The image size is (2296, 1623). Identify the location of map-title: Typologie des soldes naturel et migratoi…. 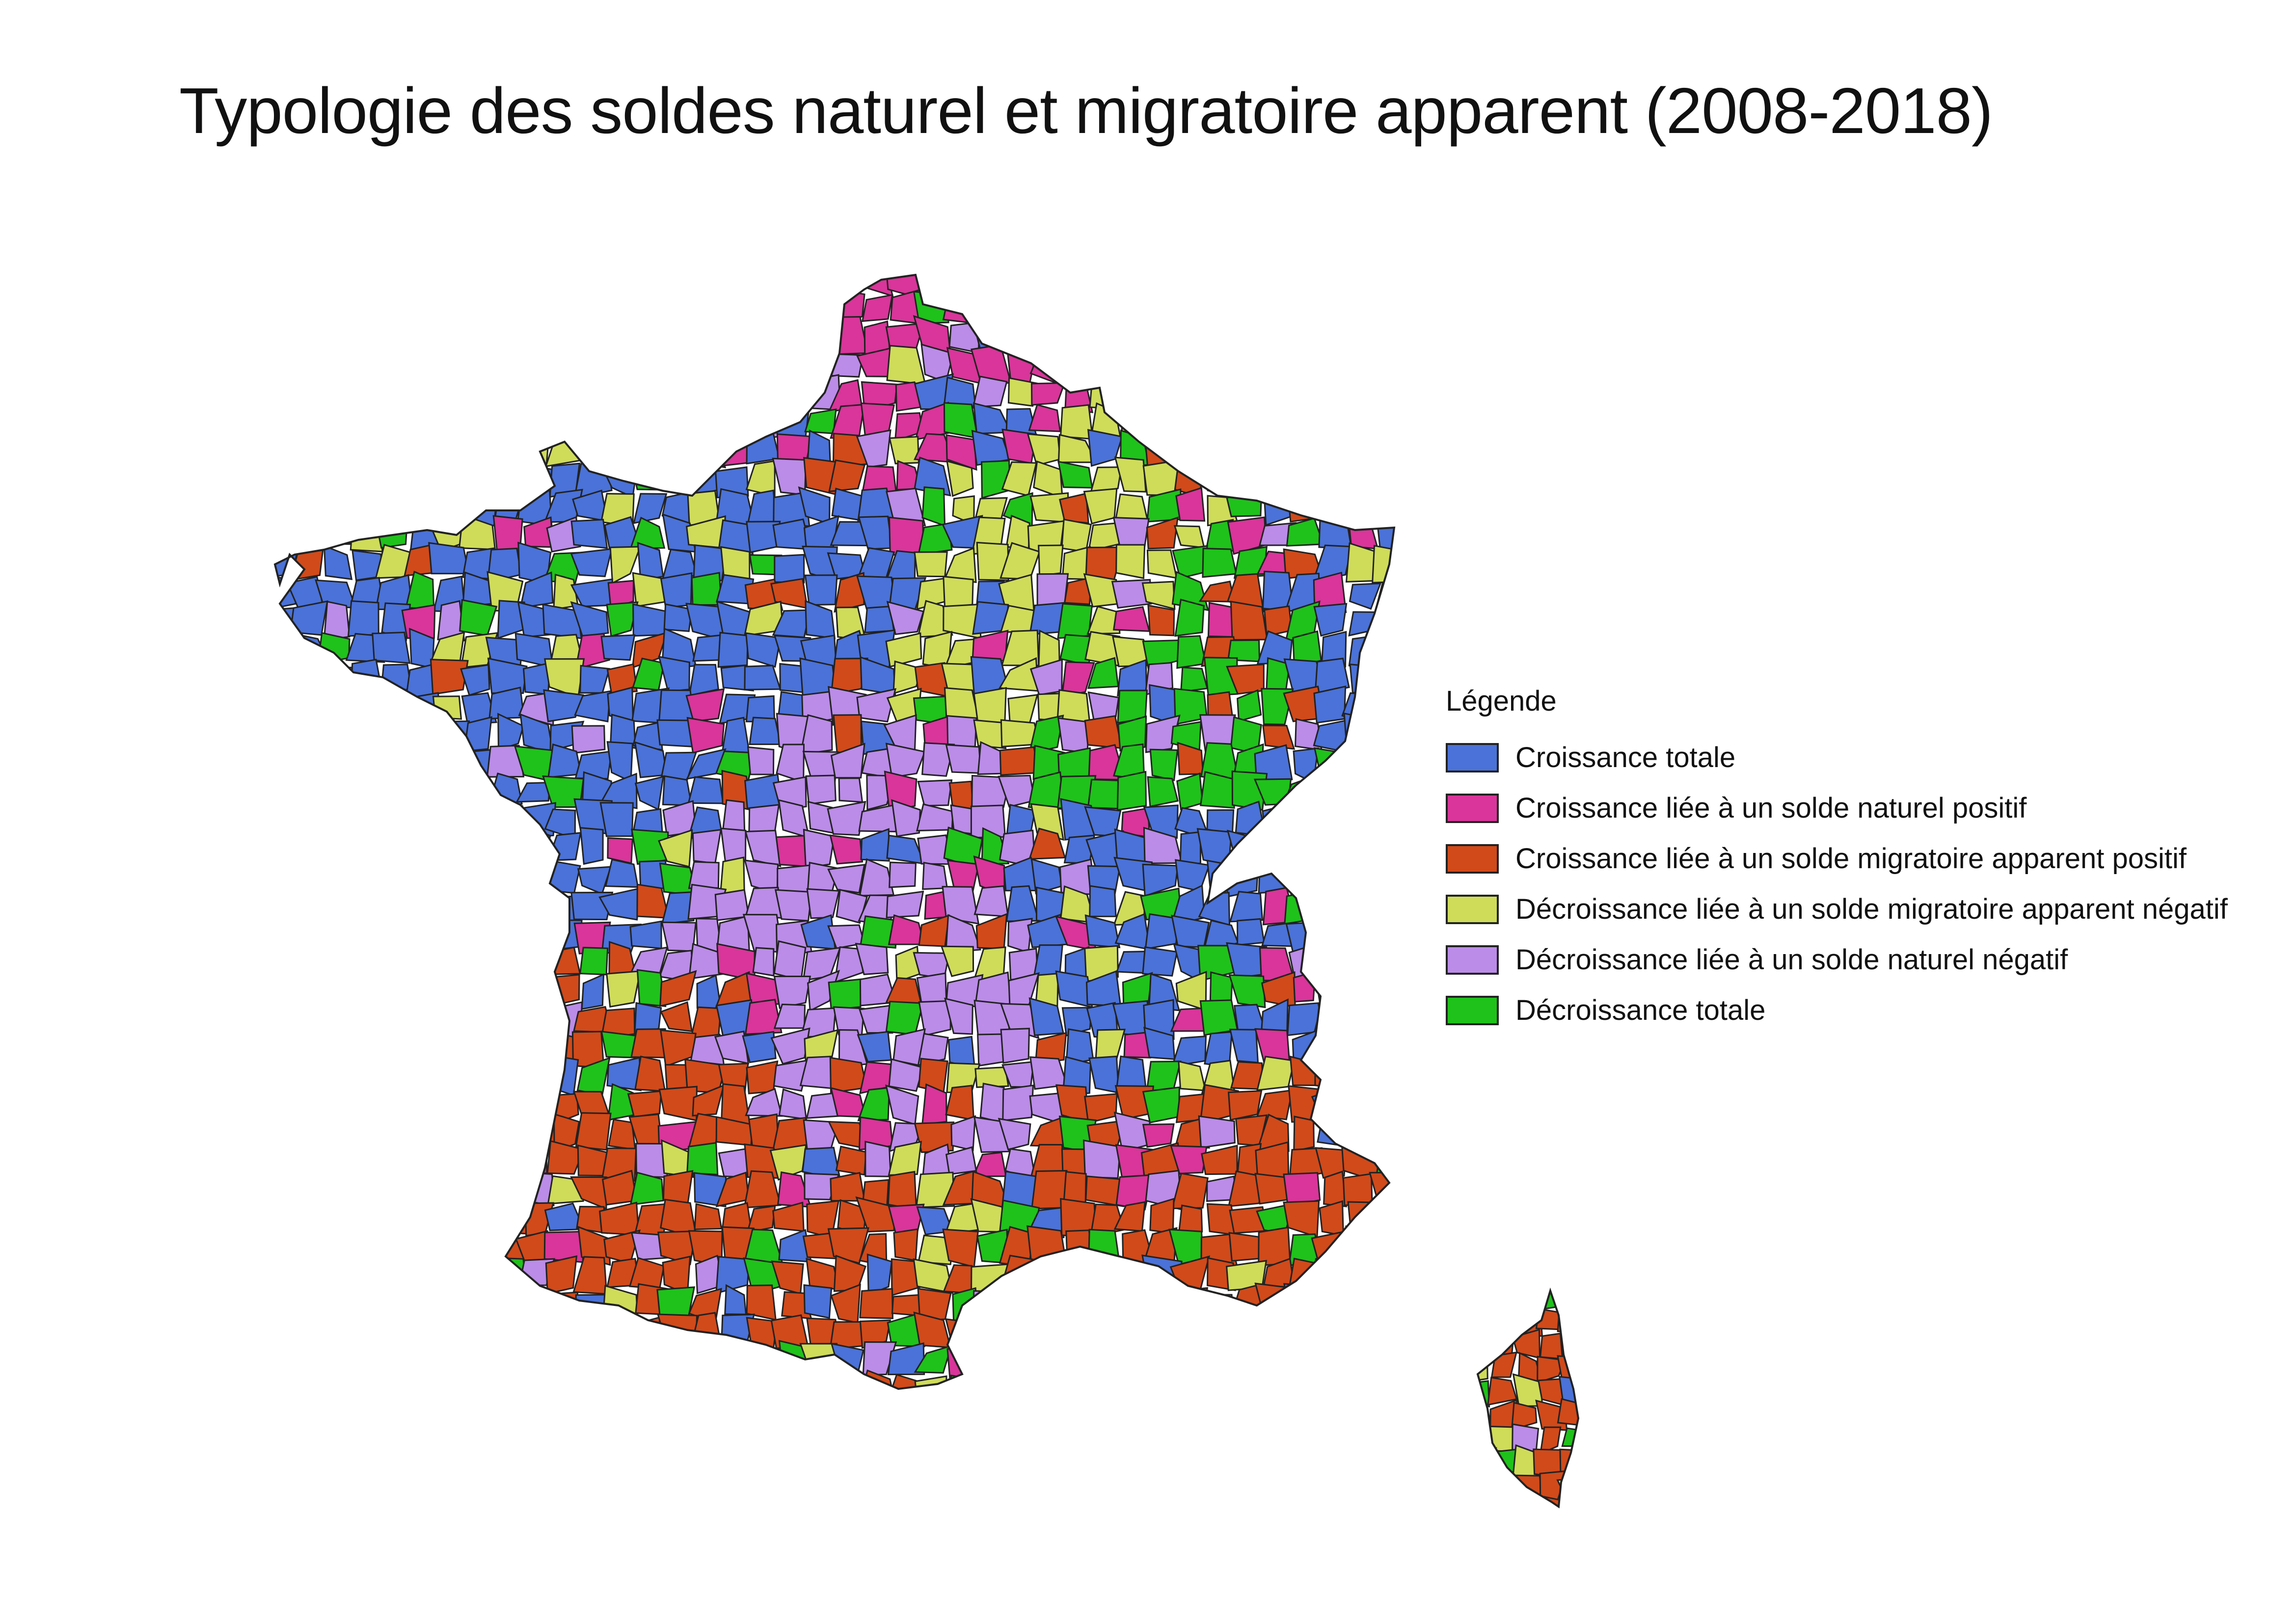
(1086, 111).